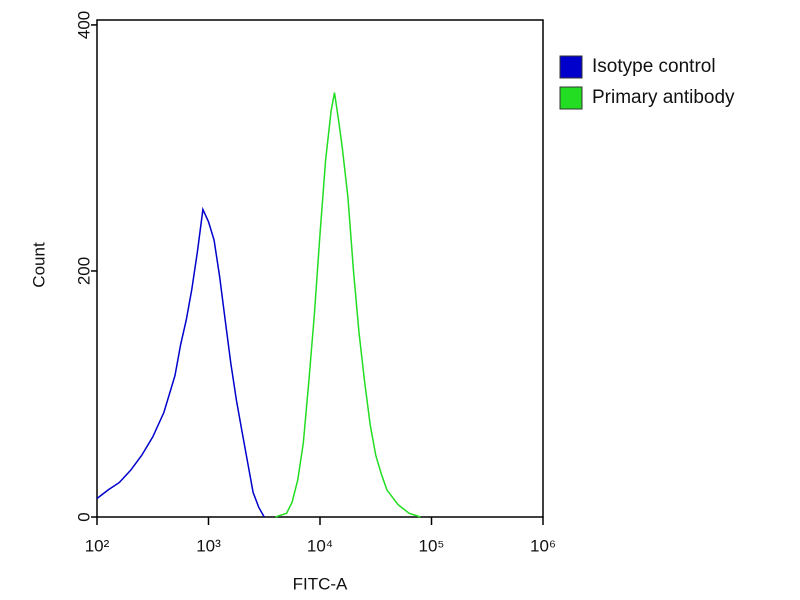 Image resolution: width=800 pixels, height=600 pixels. I want to click on y-tick-label: 0, so click(83, 516).